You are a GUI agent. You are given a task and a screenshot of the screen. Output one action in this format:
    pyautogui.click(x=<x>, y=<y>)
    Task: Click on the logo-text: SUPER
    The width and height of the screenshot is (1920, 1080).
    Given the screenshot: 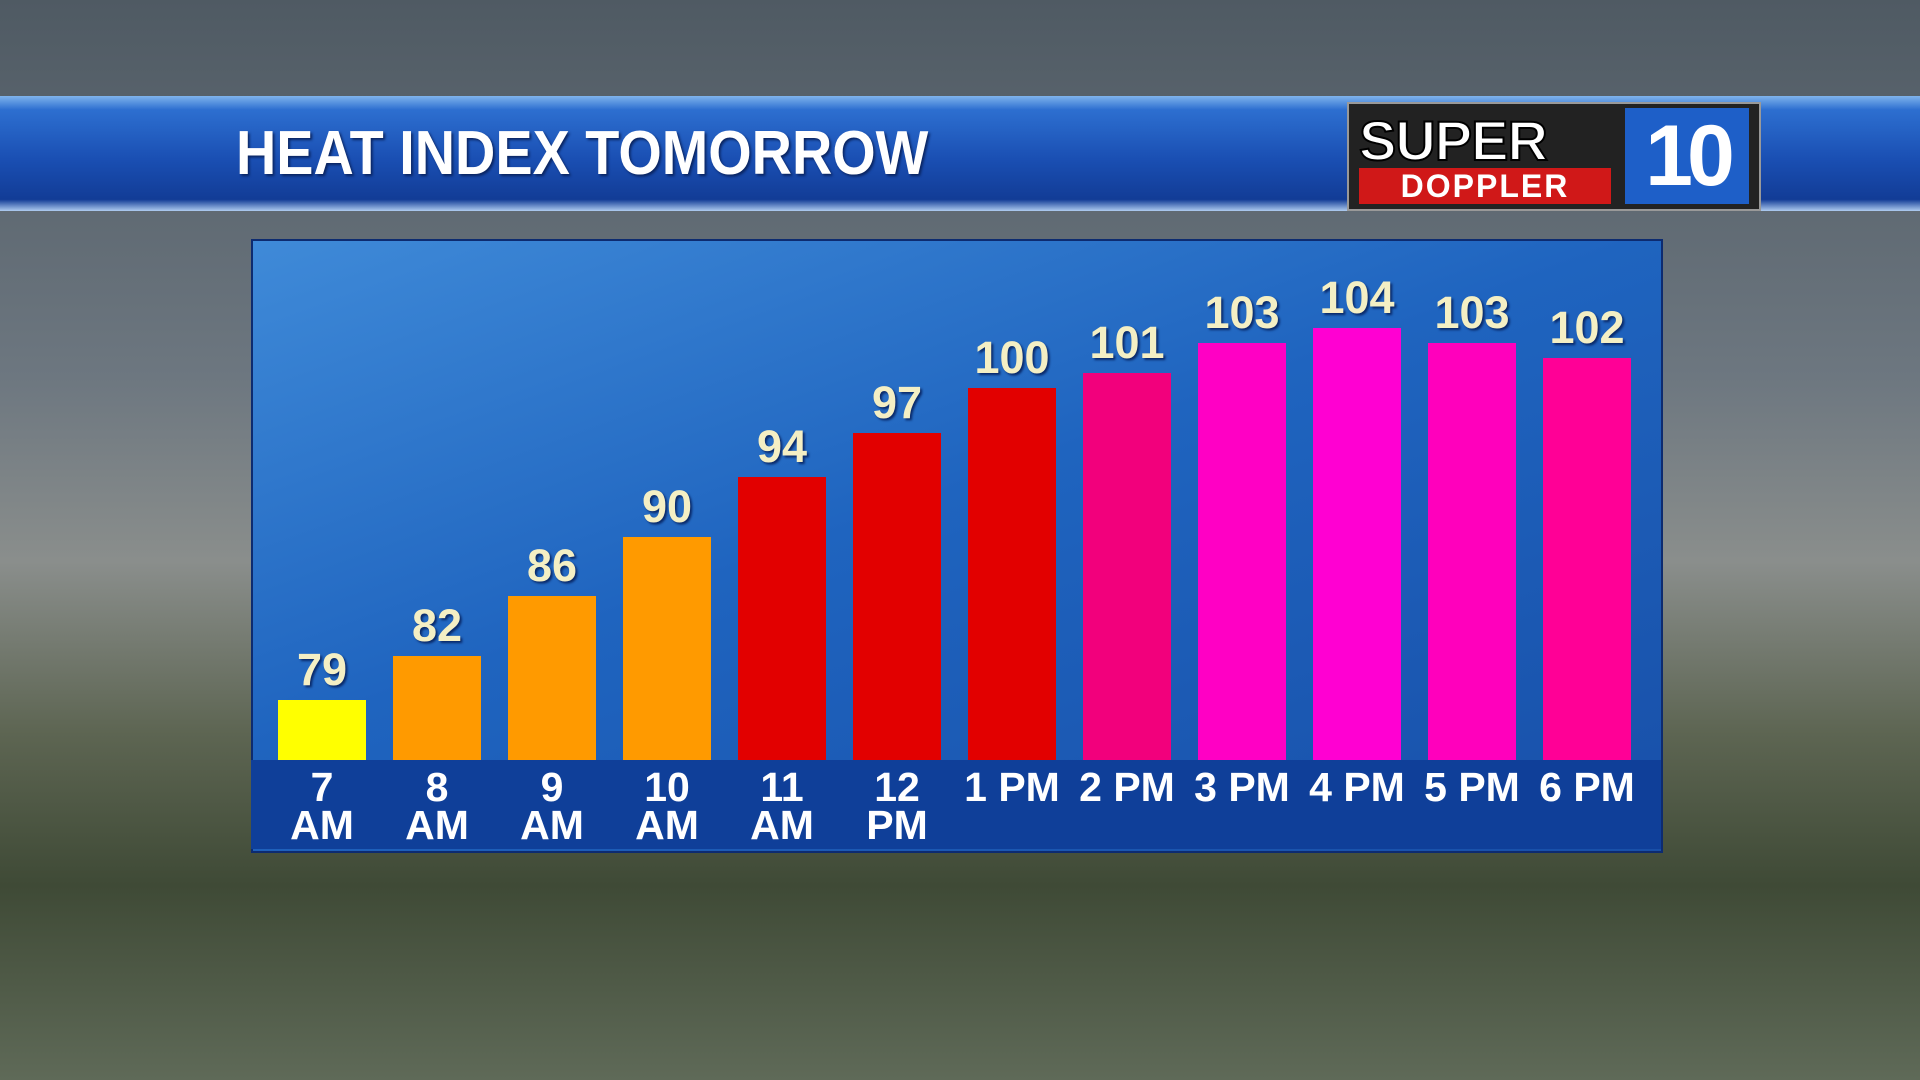 What is the action you would take?
    pyautogui.click(x=1453, y=140)
    